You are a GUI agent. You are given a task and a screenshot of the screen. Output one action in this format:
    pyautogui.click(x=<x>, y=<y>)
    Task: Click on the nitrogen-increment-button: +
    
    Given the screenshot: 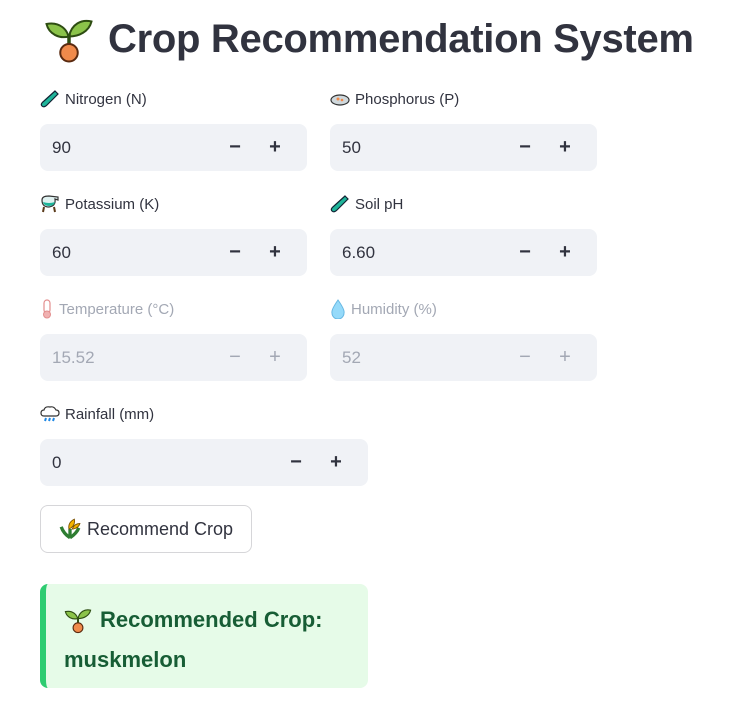 What is the action you would take?
    pyautogui.click(x=275, y=147)
    